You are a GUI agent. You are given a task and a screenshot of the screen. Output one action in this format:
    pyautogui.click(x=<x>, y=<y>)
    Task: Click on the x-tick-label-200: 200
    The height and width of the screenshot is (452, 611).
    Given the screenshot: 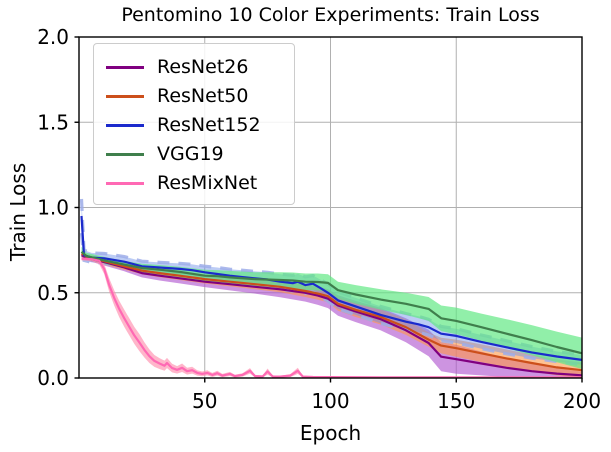 What is the action you would take?
    pyautogui.click(x=582, y=401)
    